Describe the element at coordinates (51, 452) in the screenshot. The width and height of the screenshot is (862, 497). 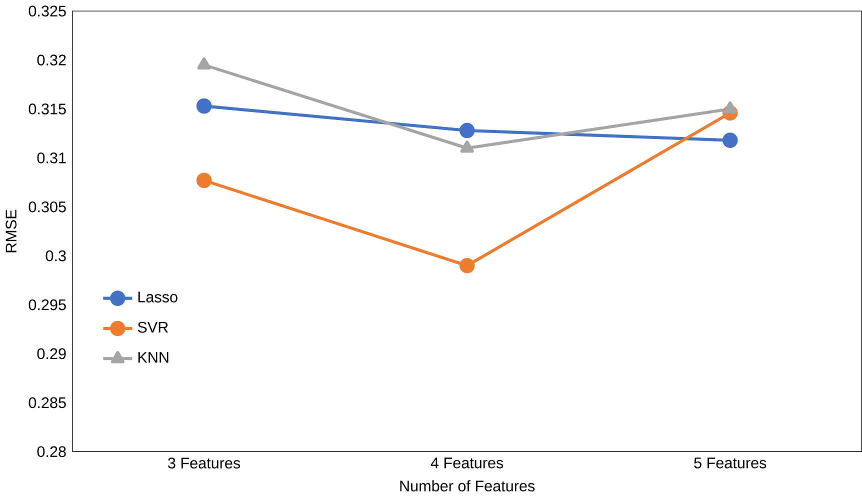
I see `y-tick-label: 0.28` at that location.